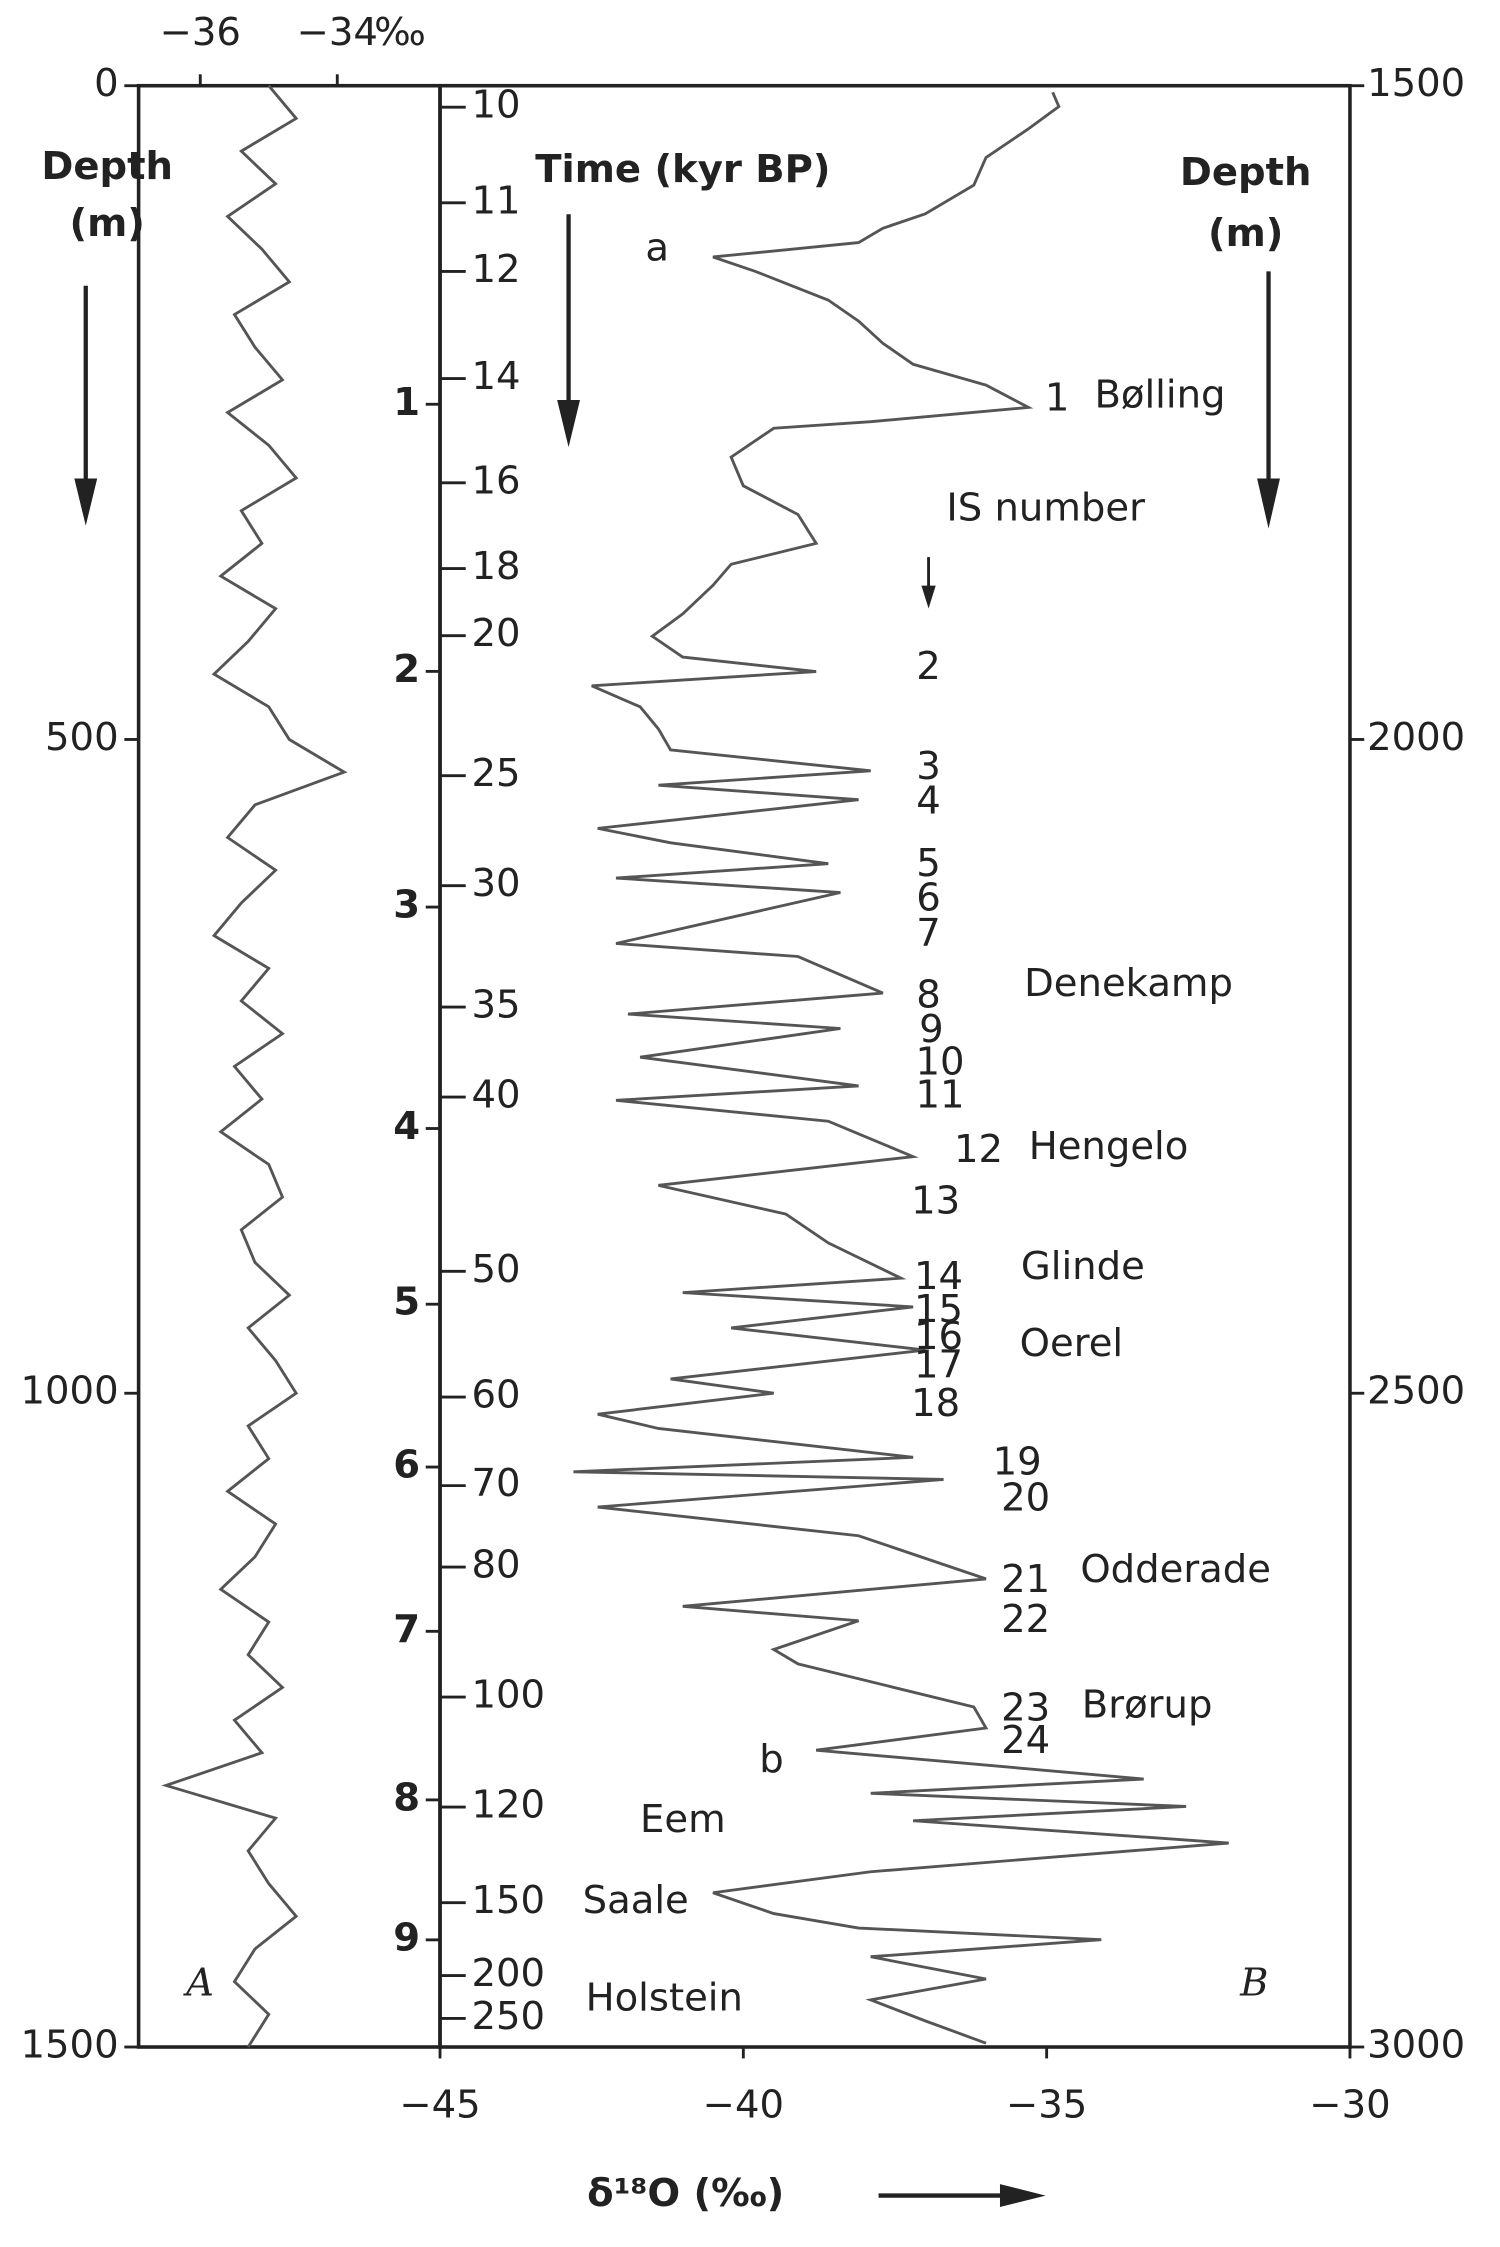  What do you see at coordinates (928, 995) in the screenshot?
I see `is-number: 8` at bounding box center [928, 995].